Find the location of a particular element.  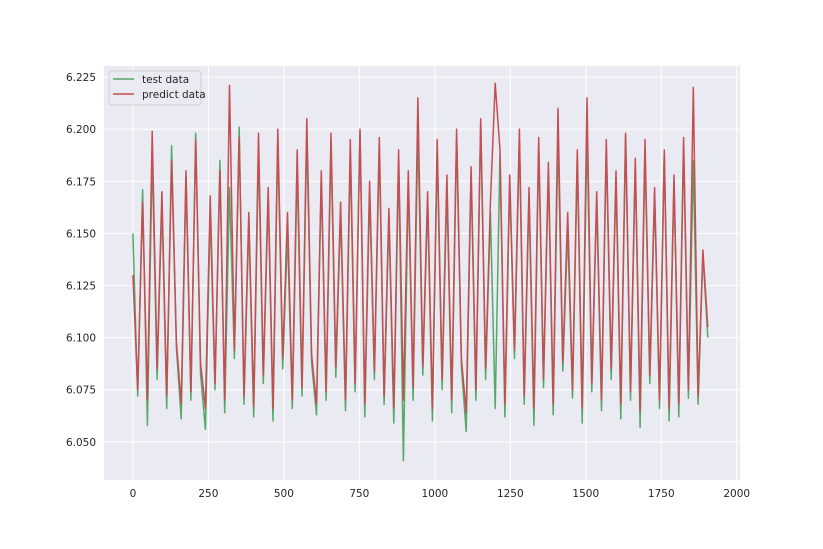

x-tick-label: 500 is located at coordinates (284, 494).